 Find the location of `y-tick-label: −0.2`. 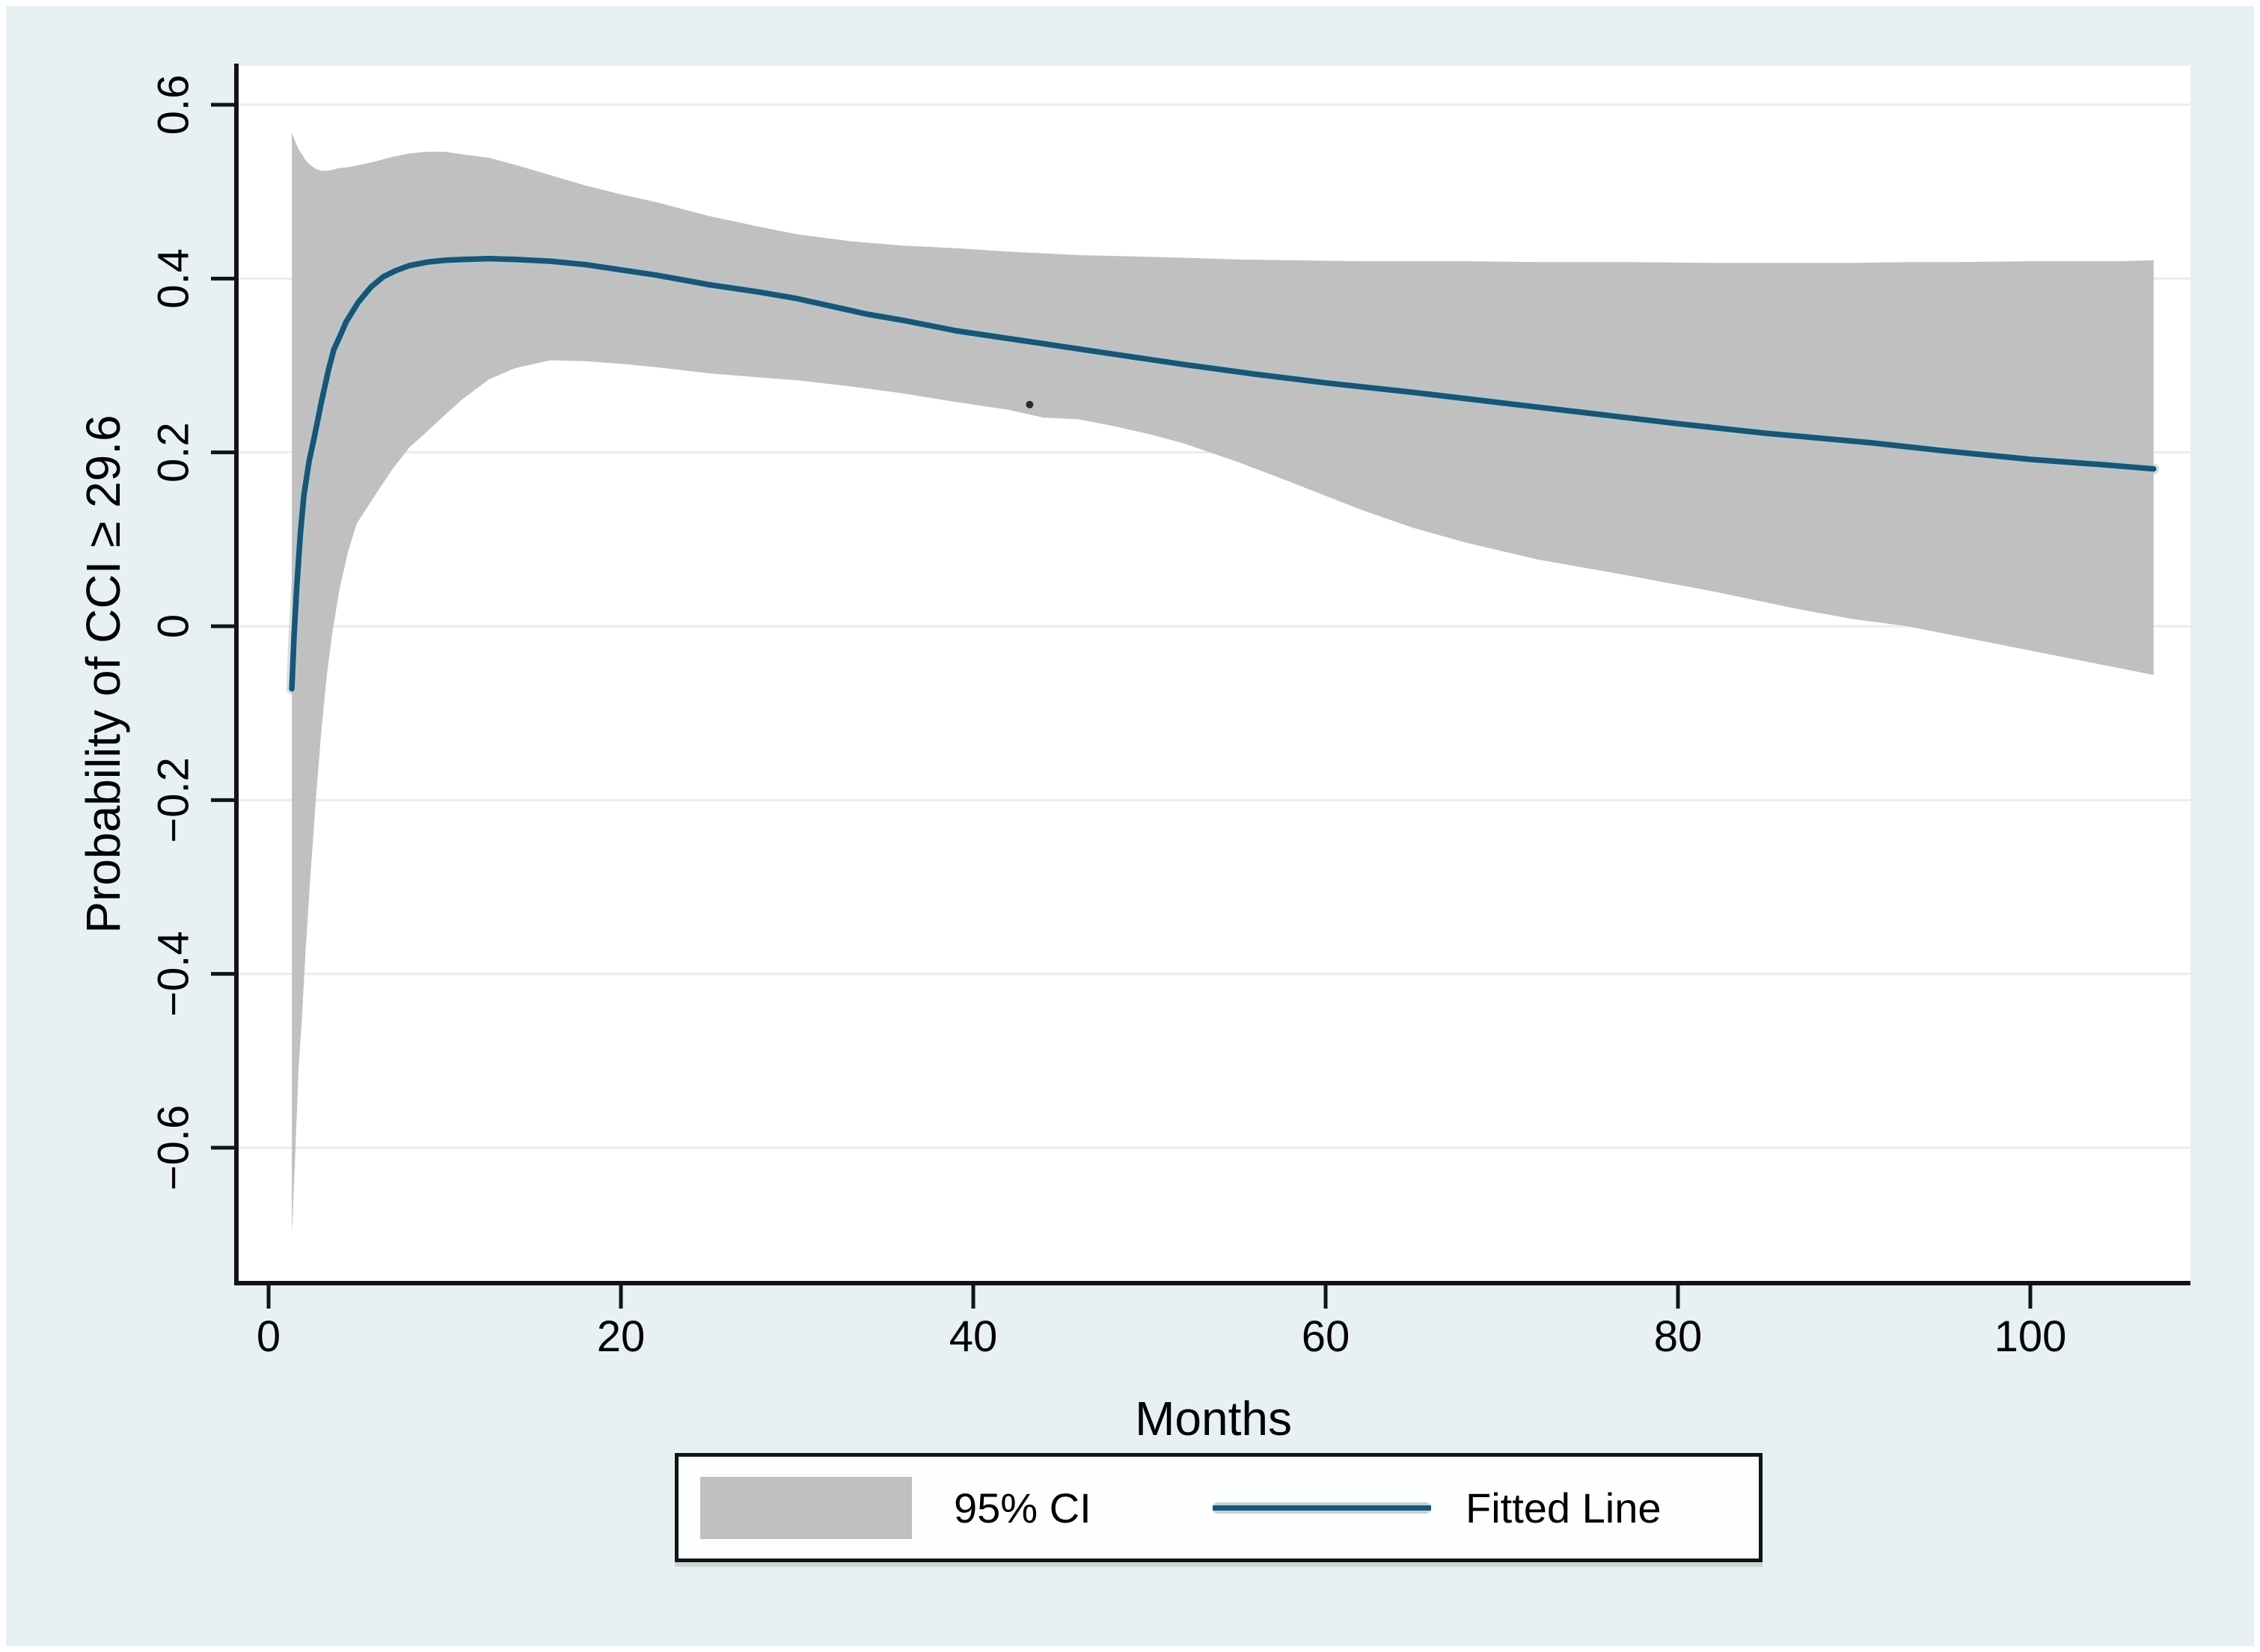

y-tick-label: −0.2 is located at coordinates (174, 800).